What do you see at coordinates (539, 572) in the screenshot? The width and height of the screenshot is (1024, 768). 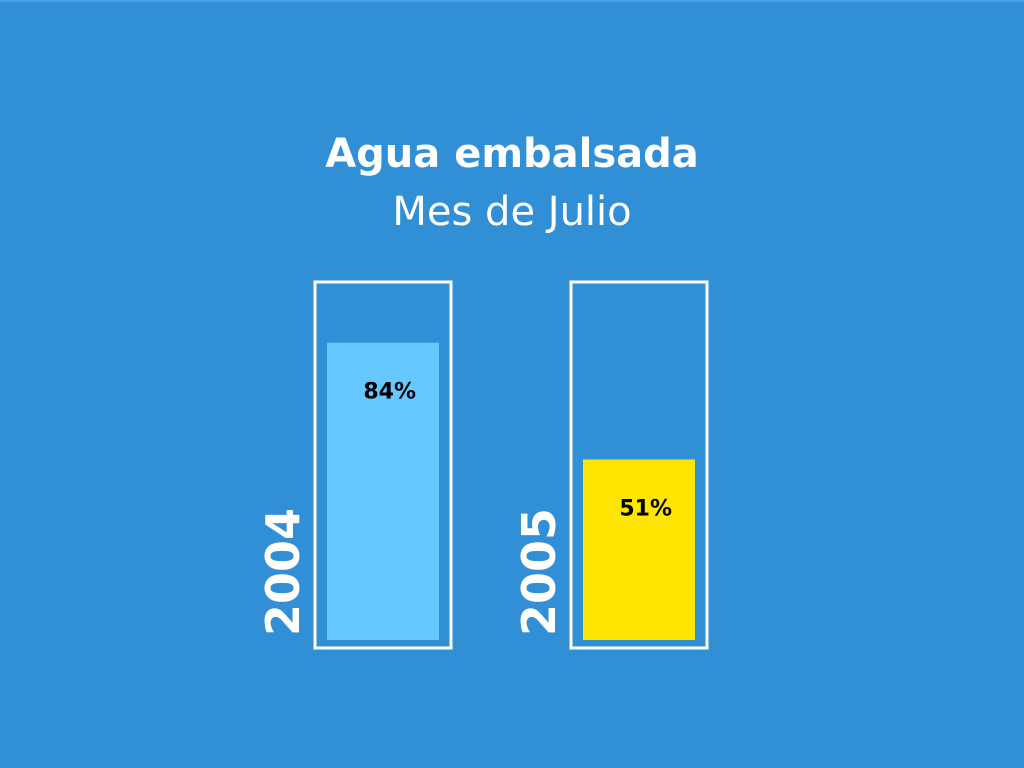 I see `category-label-2005: 2005` at bounding box center [539, 572].